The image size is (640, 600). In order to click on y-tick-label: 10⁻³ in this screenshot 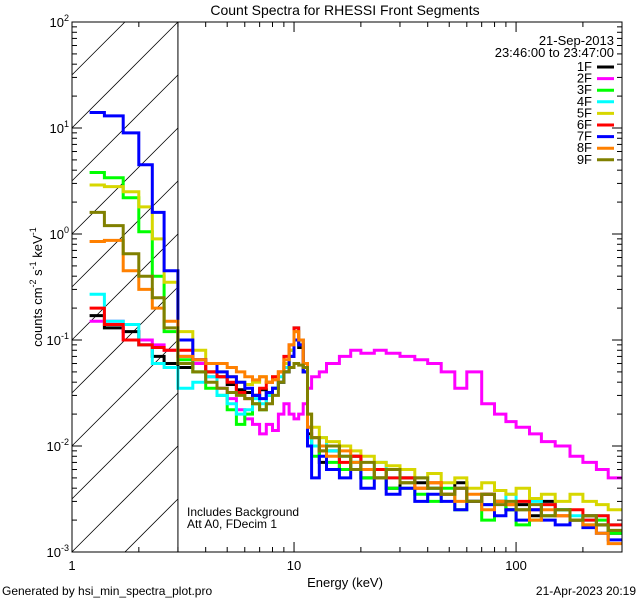, I will do `click(58, 551)`.